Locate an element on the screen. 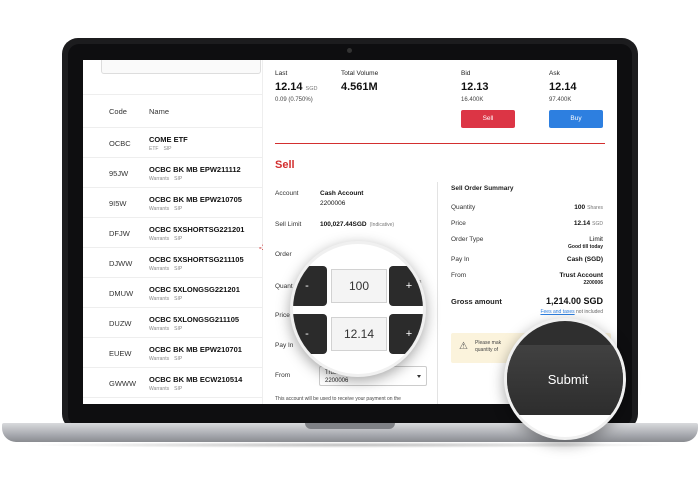 Image resolution: width=700 pixels, height=500 pixels. submit-button: Submit is located at coordinates (565, 380).